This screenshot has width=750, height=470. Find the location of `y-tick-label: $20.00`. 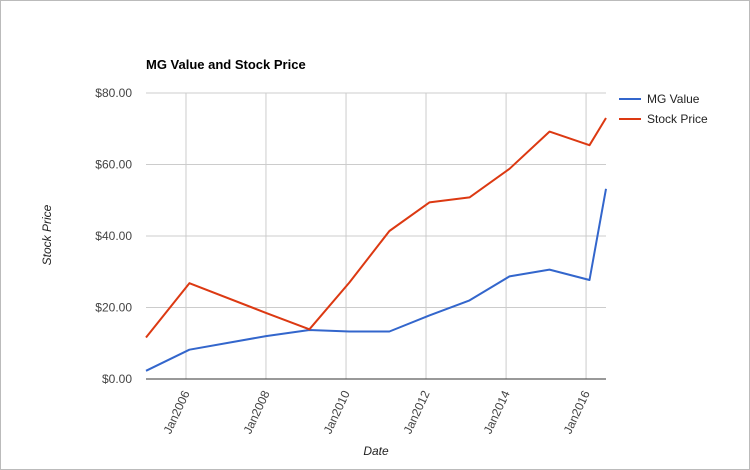

y-tick-label: $20.00 is located at coordinates (113, 308).